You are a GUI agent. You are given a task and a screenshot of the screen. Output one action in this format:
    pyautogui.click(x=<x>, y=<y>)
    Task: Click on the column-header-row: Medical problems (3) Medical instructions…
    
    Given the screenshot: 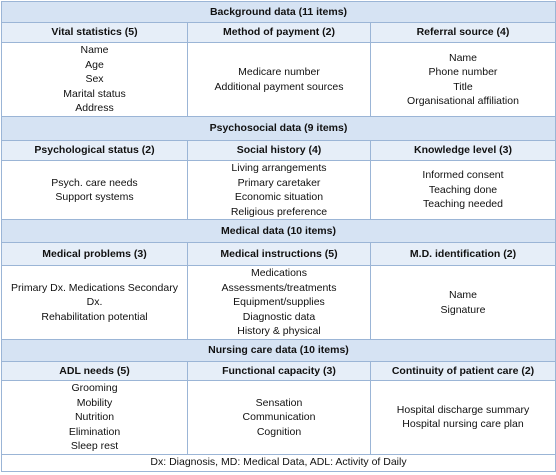 What is the action you would take?
    pyautogui.click(x=278, y=254)
    